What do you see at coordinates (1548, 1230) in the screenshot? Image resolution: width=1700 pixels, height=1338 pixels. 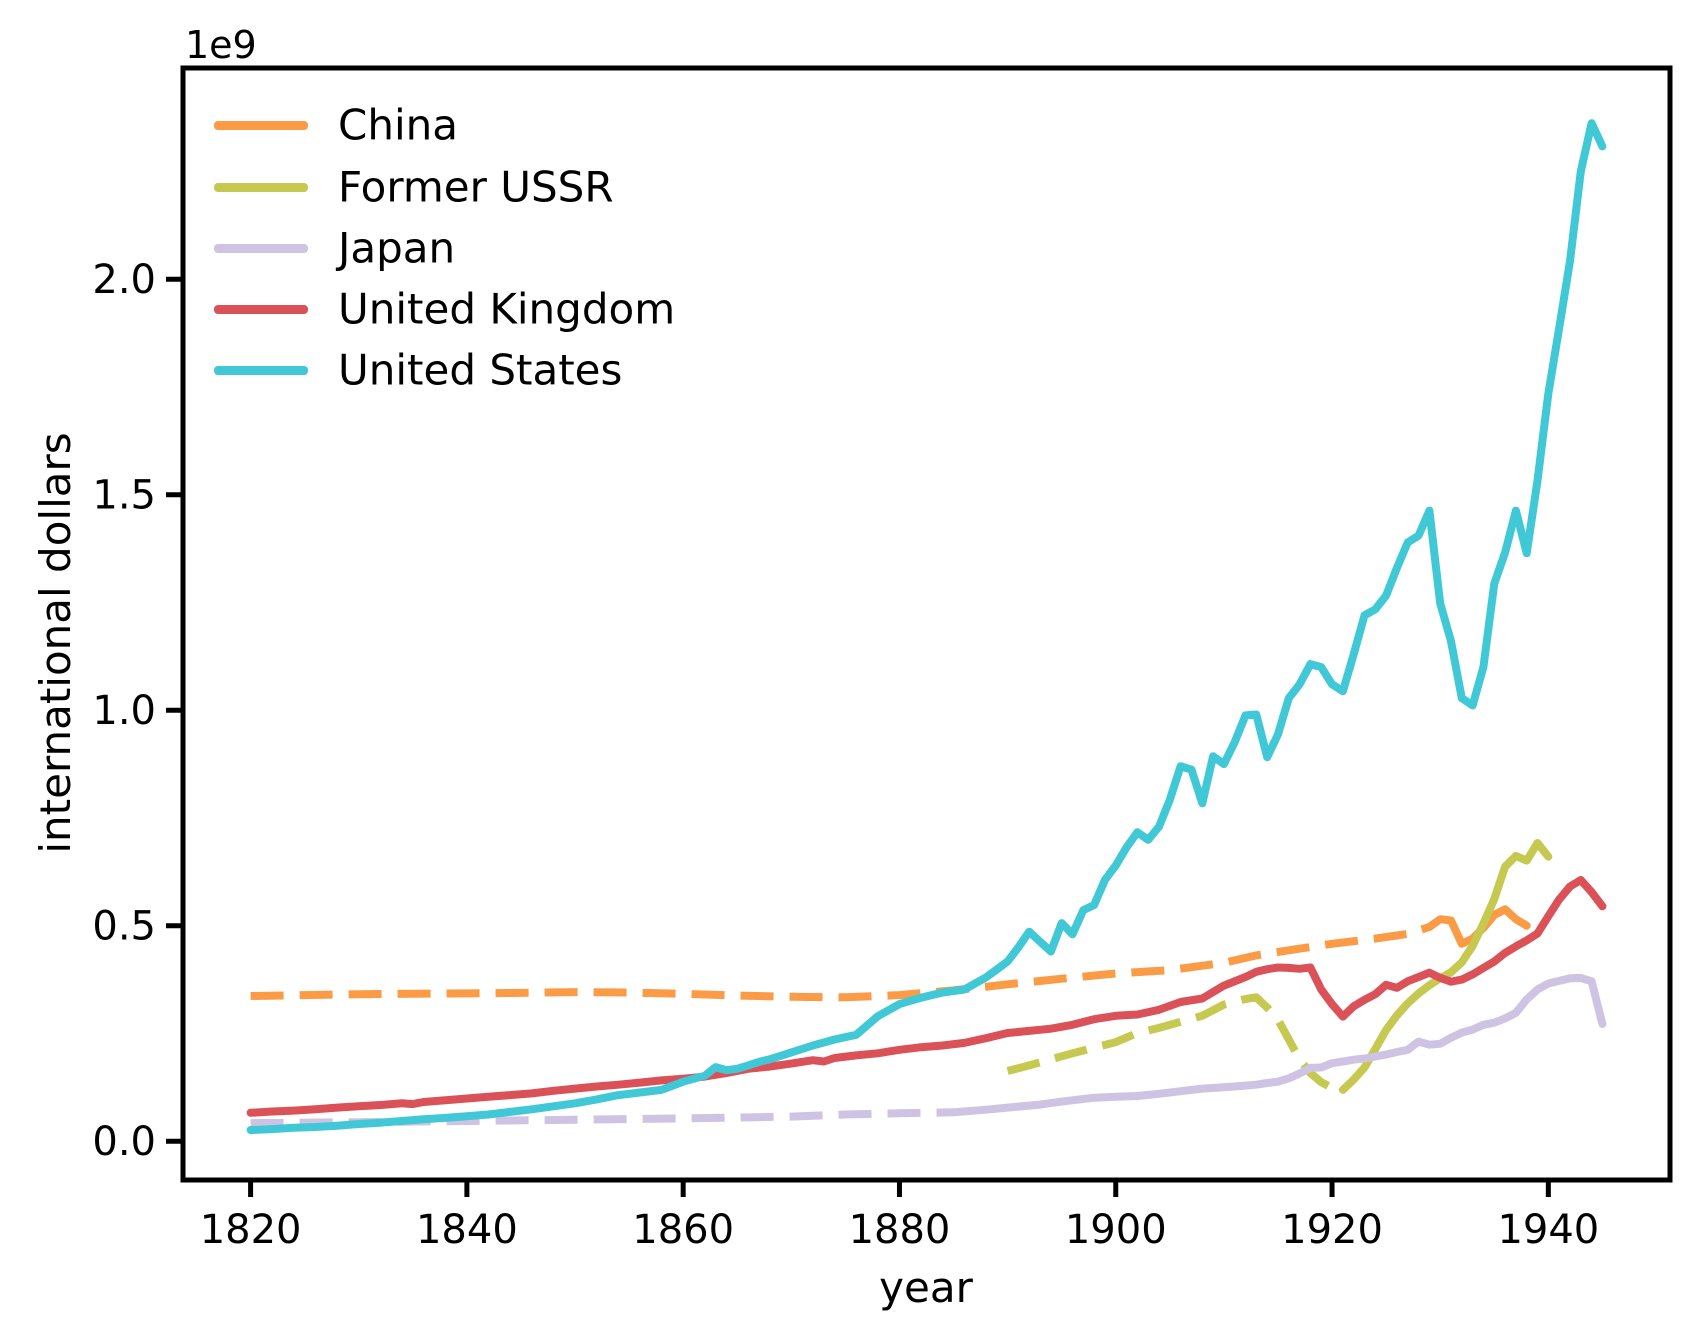 I see `x-tick-label: 1940` at bounding box center [1548, 1230].